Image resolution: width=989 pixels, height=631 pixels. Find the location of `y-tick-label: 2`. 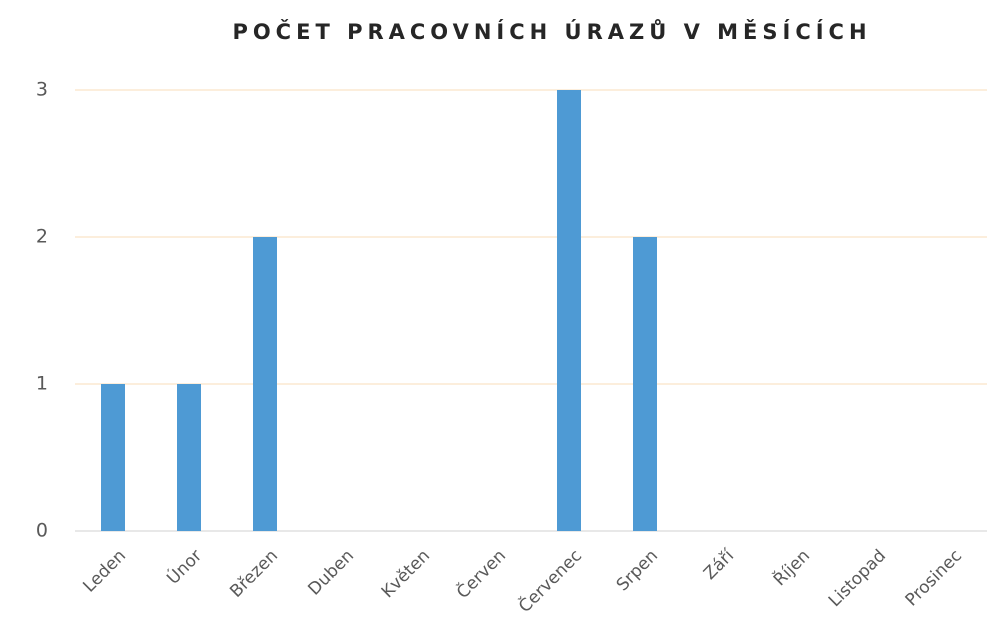

y-tick-label: 2 is located at coordinates (42, 237).